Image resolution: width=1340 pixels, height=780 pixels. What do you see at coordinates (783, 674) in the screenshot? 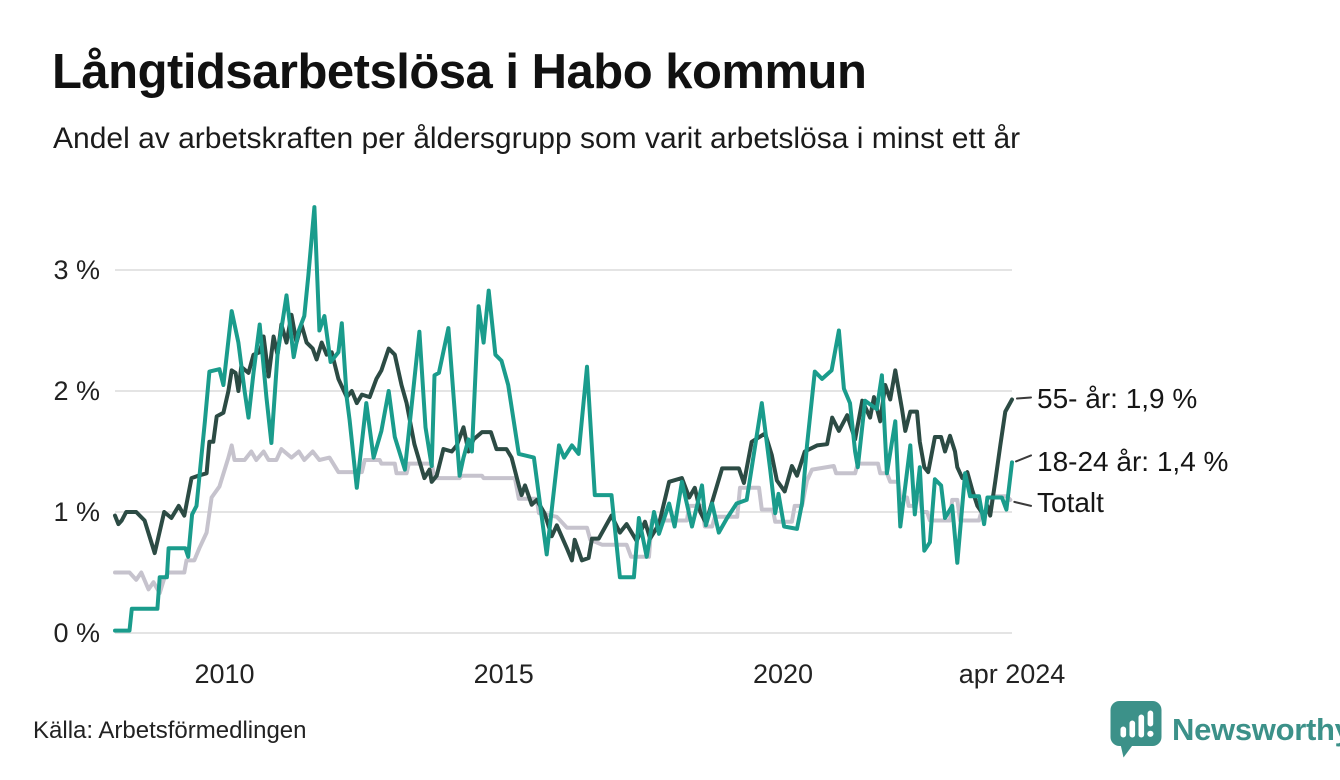
I see `x-axis-tick-label-2020: 2020` at bounding box center [783, 674].